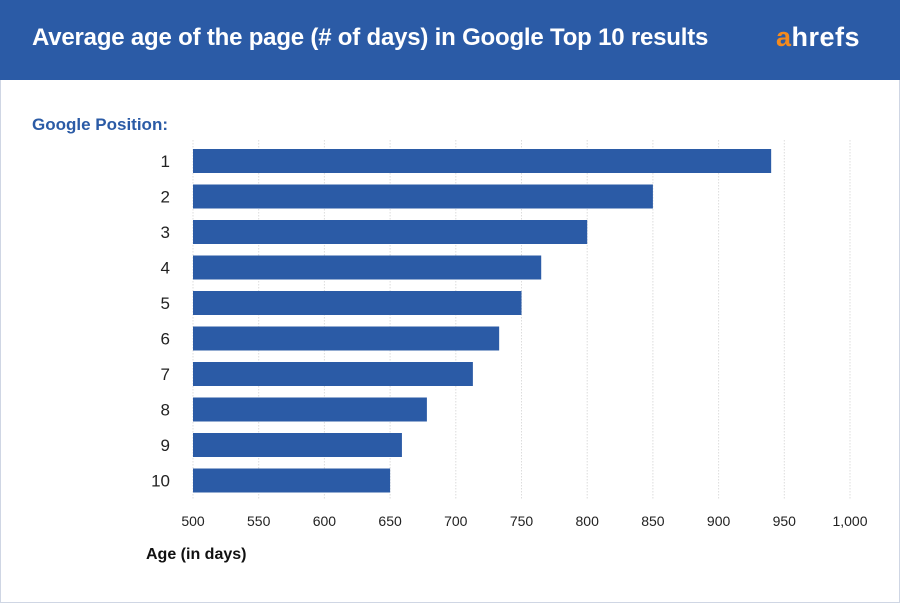 This screenshot has height=603, width=900. What do you see at coordinates (165, 268) in the screenshot?
I see `y-tick-label: 4` at bounding box center [165, 268].